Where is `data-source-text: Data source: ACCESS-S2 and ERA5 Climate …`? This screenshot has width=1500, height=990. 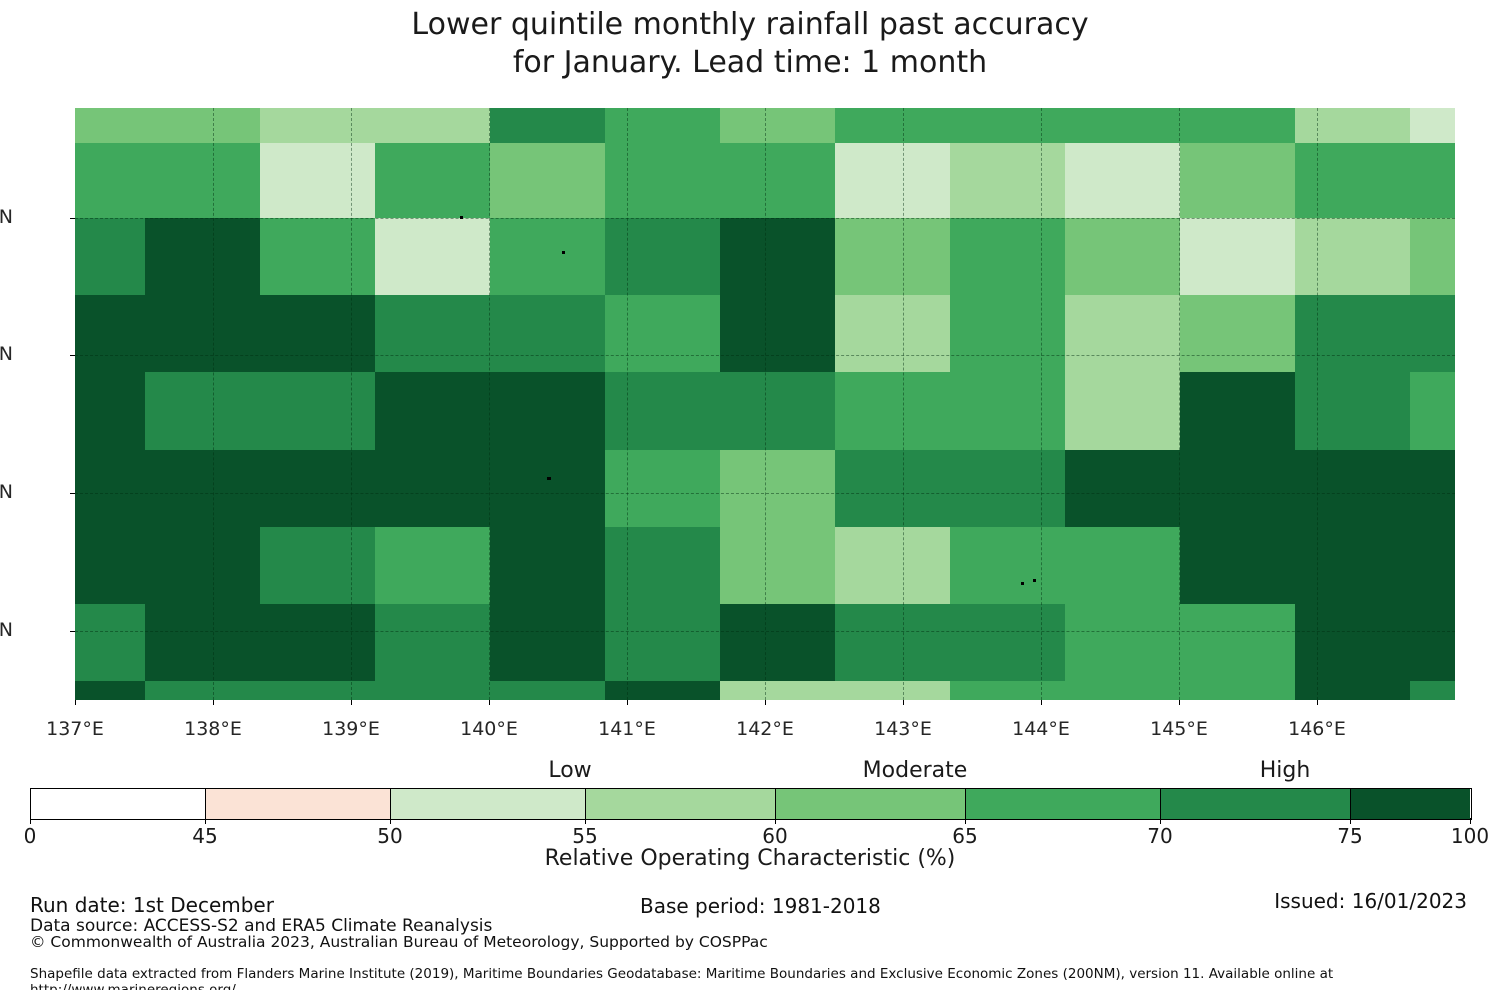 data-source-text: Data source: ACCESS-S2 and ERA5 Climate … is located at coordinates (261, 926).